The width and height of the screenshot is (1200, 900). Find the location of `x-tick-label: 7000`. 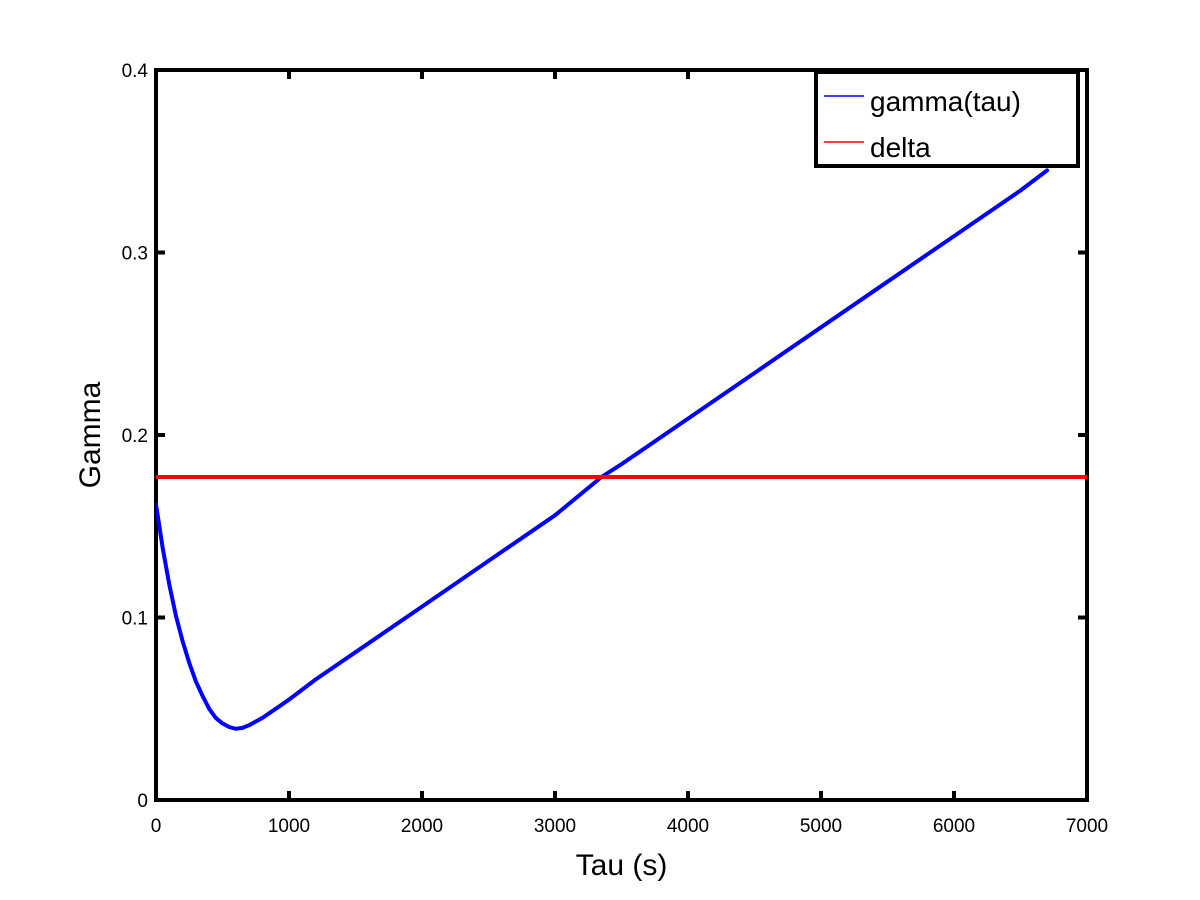

x-tick-label: 7000 is located at coordinates (1087, 826).